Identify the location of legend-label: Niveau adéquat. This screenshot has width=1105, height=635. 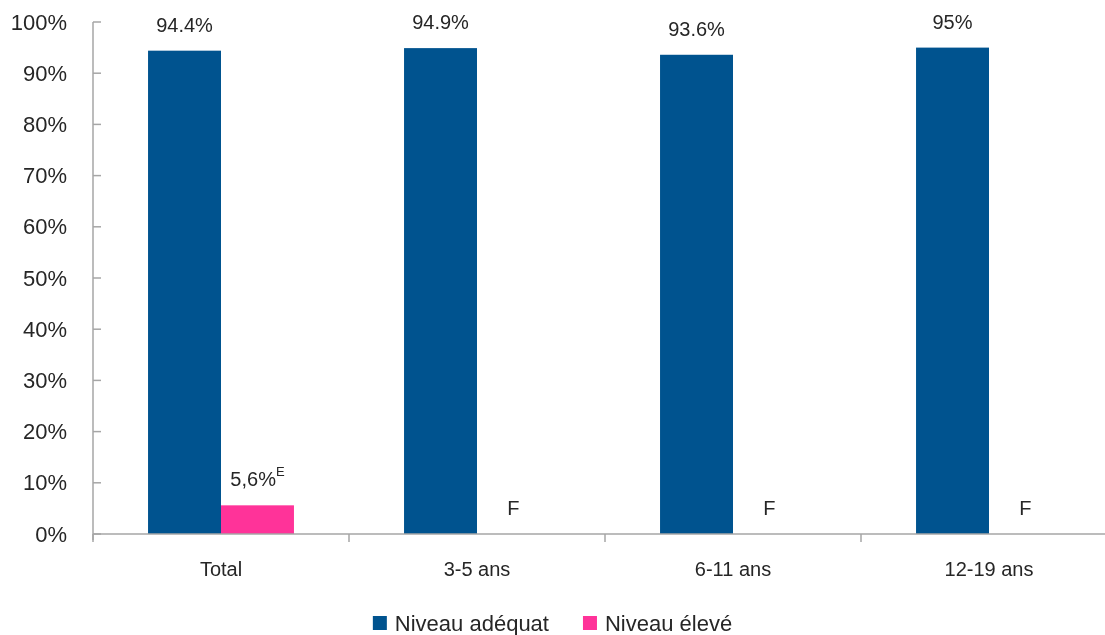
(471, 622).